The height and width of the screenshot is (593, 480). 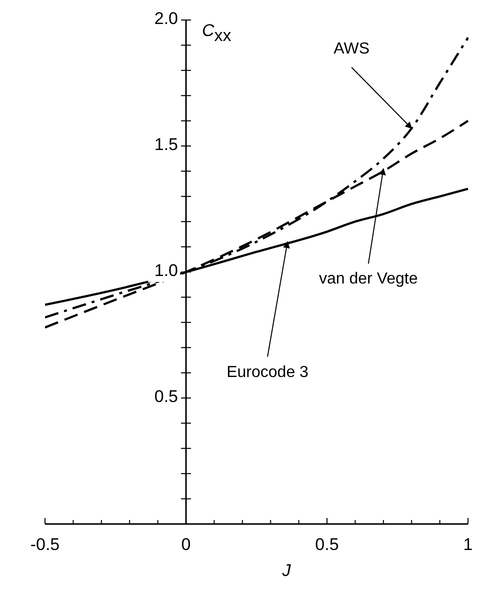 What do you see at coordinates (166, 144) in the screenshot?
I see `y-tick-label: 1.5` at bounding box center [166, 144].